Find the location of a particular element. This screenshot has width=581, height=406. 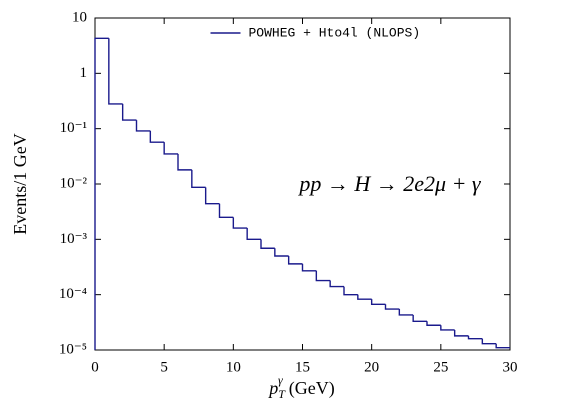

annotation: pp → H → 2e2μ + γ is located at coordinates (389, 183).